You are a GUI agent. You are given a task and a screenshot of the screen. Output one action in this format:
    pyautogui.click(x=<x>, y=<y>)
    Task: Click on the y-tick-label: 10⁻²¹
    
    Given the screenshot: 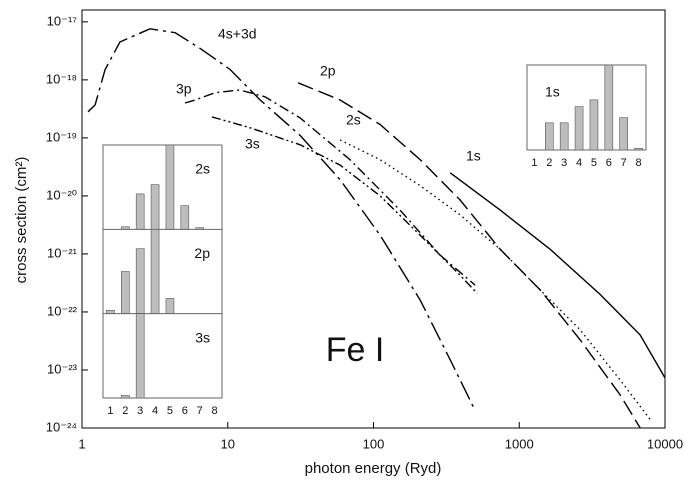 What is the action you would take?
    pyautogui.click(x=62, y=252)
    